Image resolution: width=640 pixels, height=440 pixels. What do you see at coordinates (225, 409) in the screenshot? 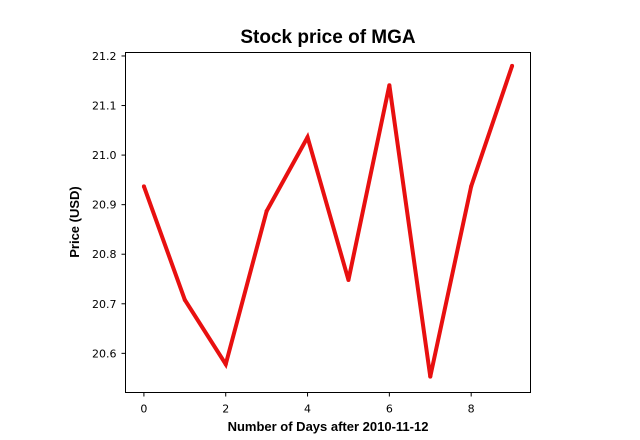
I see `x-tick-label: 2` at bounding box center [225, 409].